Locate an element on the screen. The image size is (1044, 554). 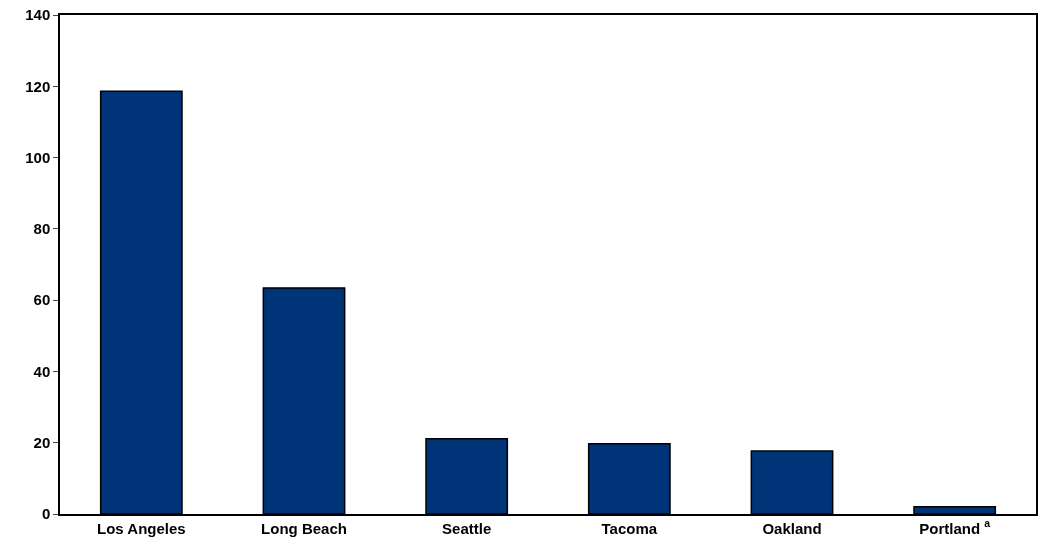
y-tick-label: 100 is located at coordinates (38, 157).